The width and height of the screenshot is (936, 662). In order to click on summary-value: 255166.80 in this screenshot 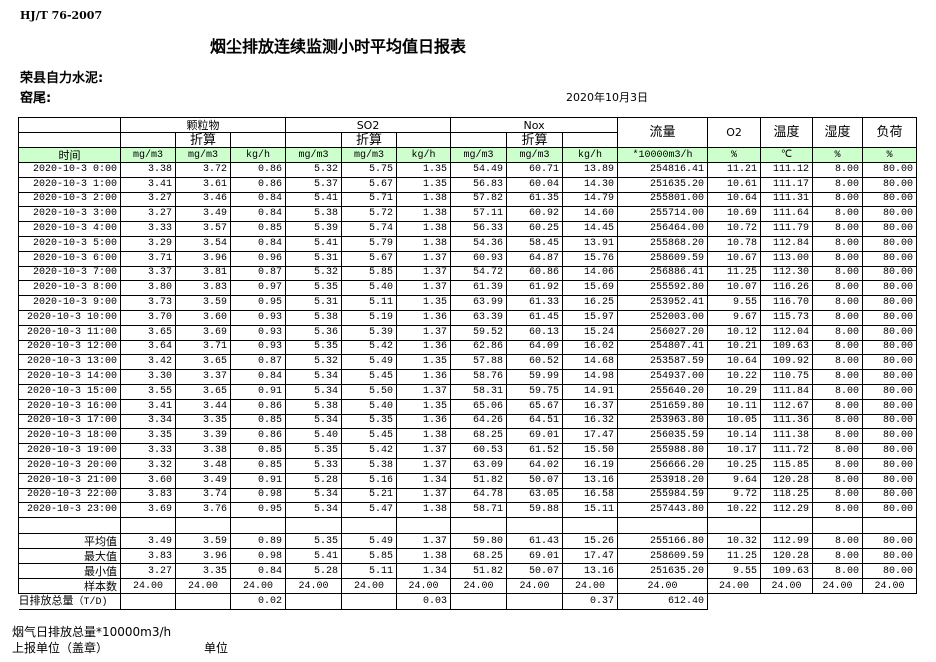, I will do `click(663, 541)`.